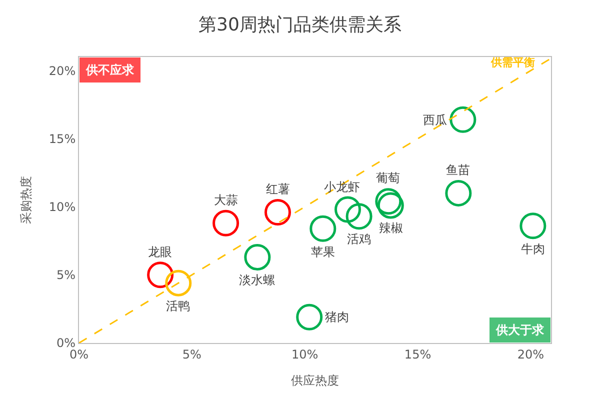 The height and width of the screenshot is (400, 600). I want to click on y-tick-label: 20%, so click(62, 71).